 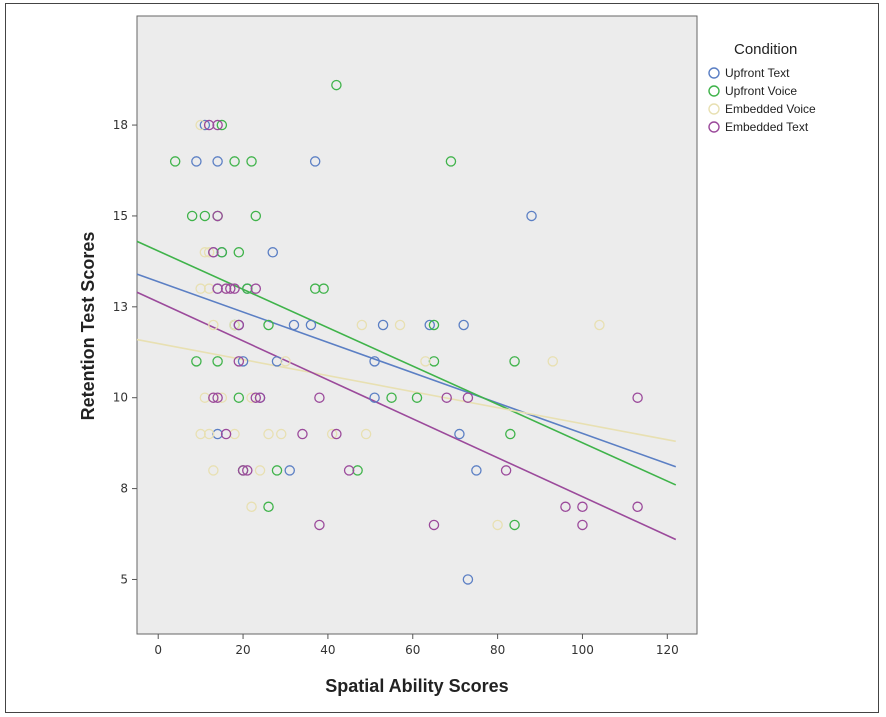 What do you see at coordinates (497, 650) in the screenshot?
I see `x-tick-label: 80` at bounding box center [497, 650].